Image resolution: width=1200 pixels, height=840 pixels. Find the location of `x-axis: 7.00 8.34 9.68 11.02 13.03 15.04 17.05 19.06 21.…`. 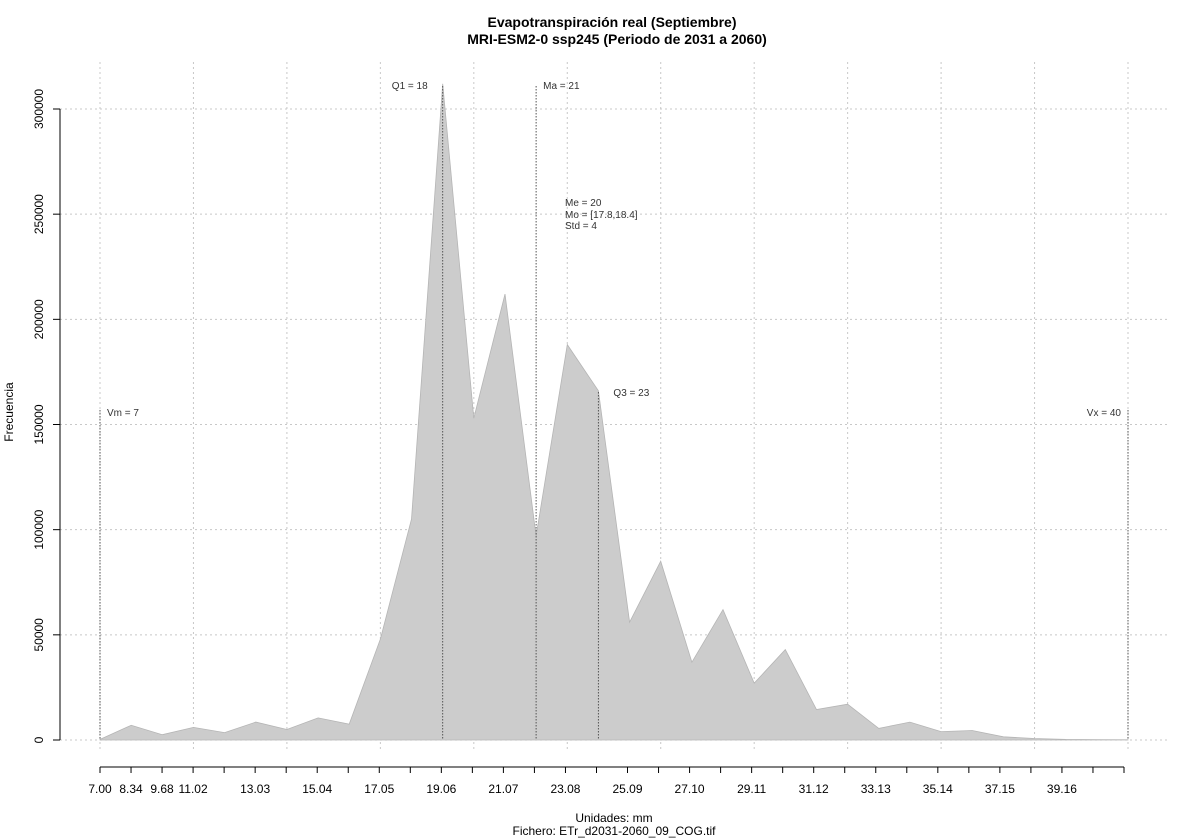

x-axis: 7.00 8.34 9.68 11.02 13.03 15.04 17.05 19.06 21.… is located at coordinates (606, 781).